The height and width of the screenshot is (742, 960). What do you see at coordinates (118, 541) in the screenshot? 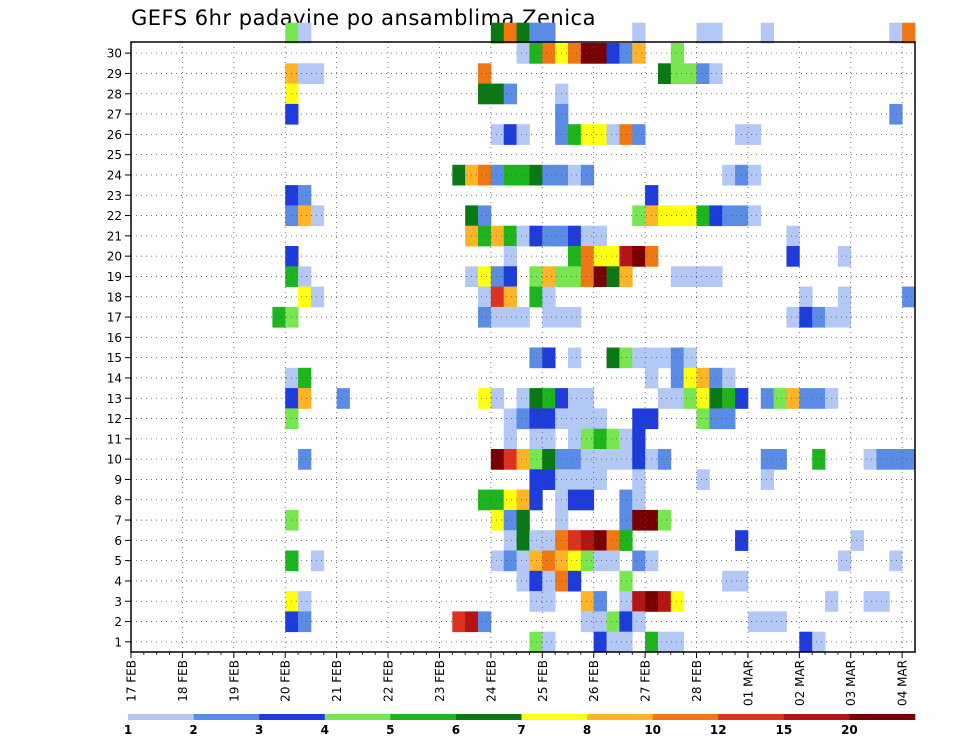
I see `y-tick-label: 6` at bounding box center [118, 541].